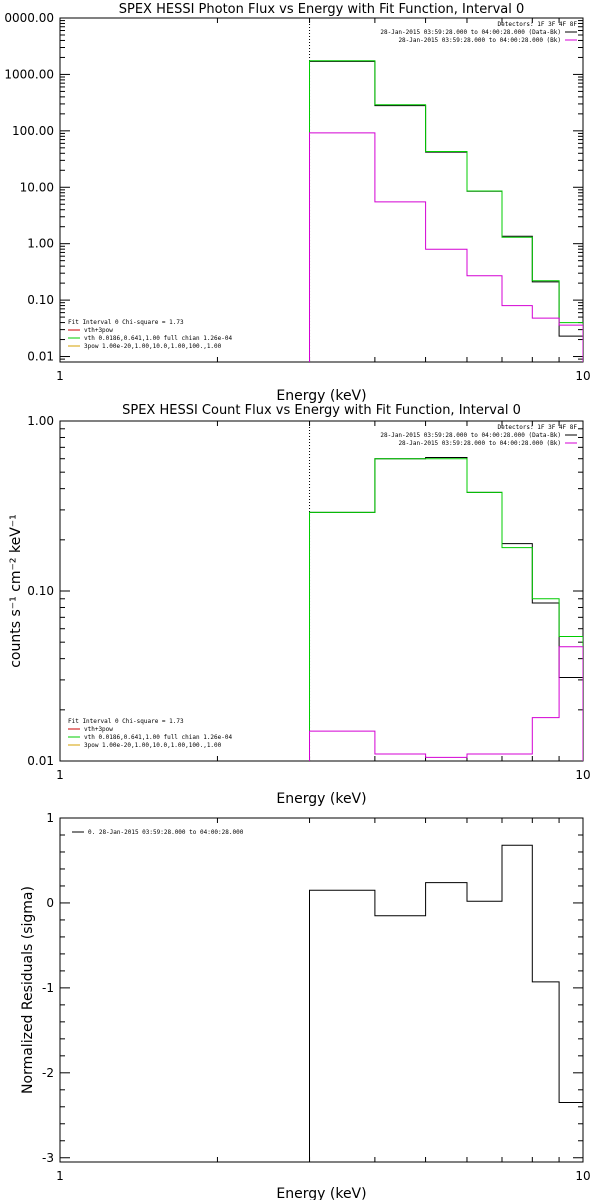 This screenshot has width=600, height=1200. I want to click on y-tick-label: 0, so click(50, 903).